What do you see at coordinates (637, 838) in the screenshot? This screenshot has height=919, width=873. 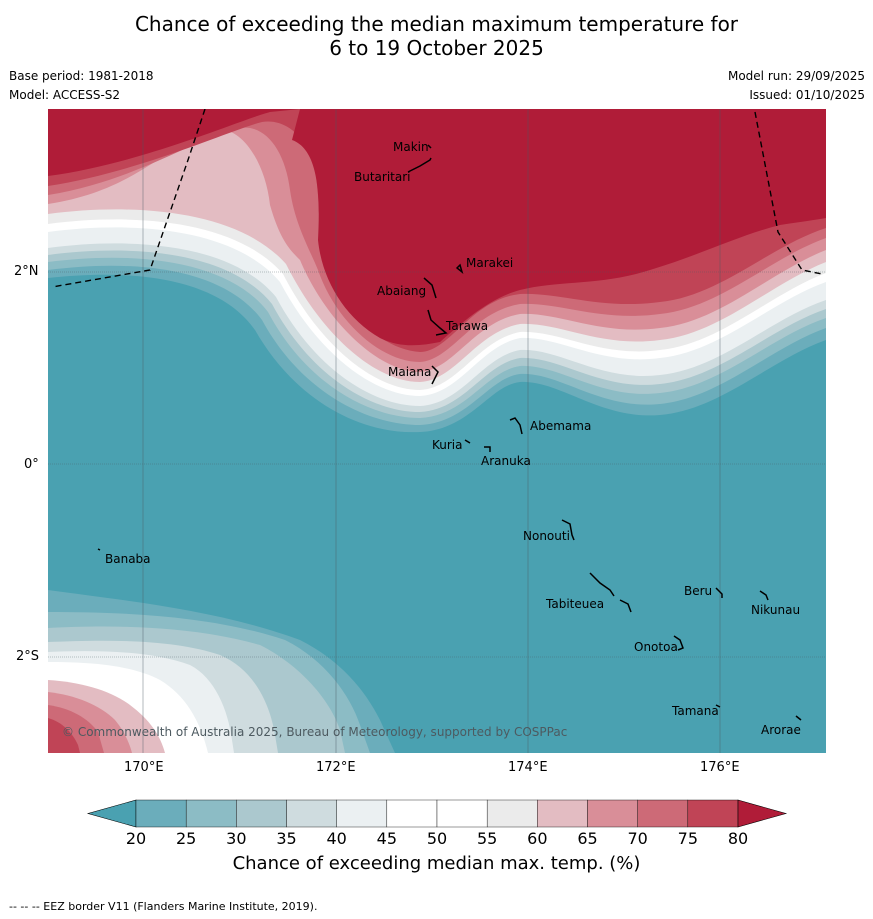 I see `colorbar-tick-label: 70` at bounding box center [637, 838].